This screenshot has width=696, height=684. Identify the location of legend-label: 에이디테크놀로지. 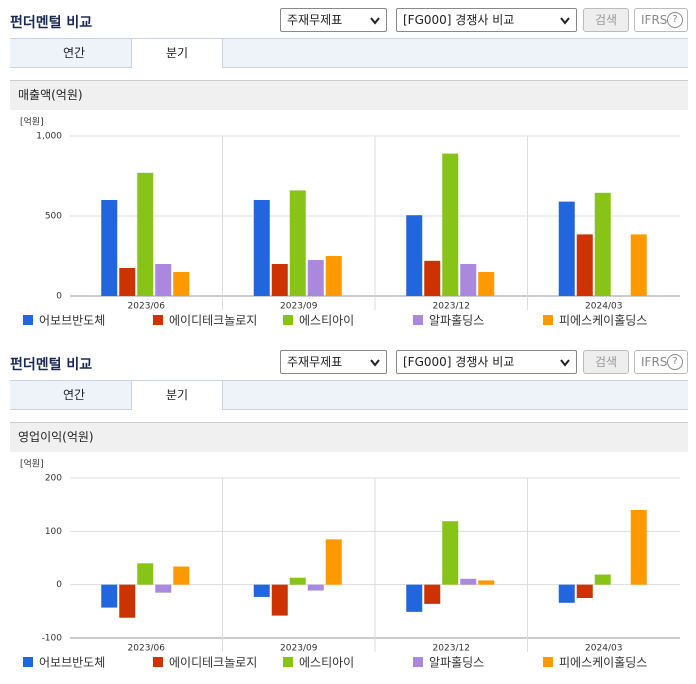
(213, 321).